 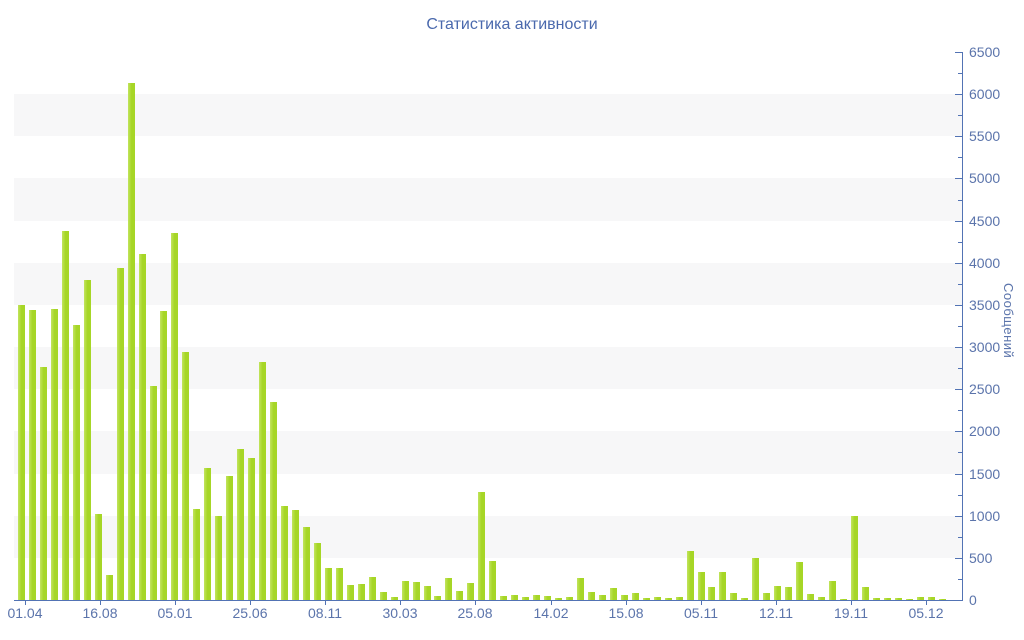 I want to click on x-tick-label: 15.08, so click(x=626, y=613).